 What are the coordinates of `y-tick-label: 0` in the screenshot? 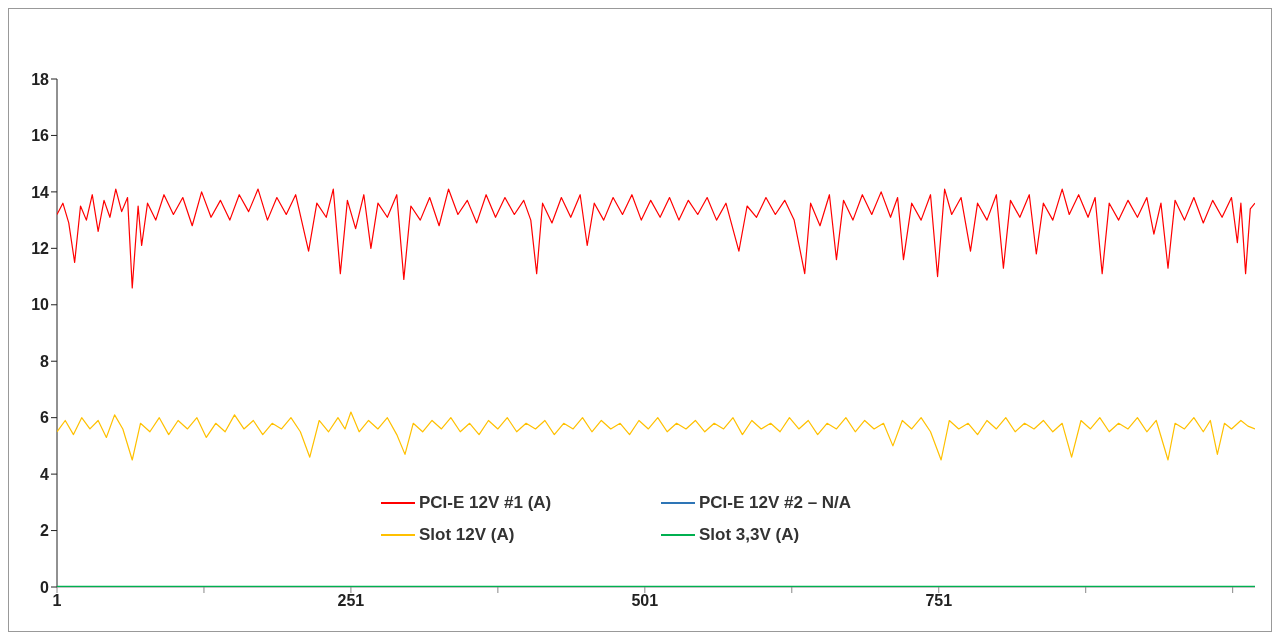 It's located at (45, 587).